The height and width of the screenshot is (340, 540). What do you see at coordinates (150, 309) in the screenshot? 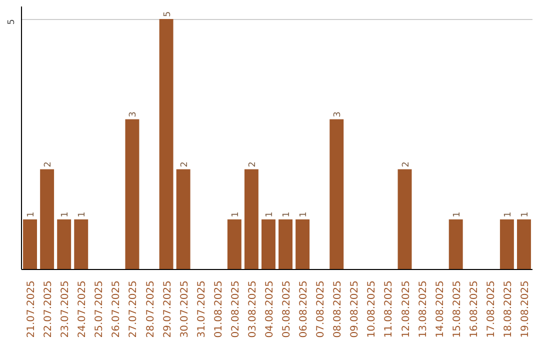
I see `x-tick-label: 28.07.2025` at bounding box center [150, 309].